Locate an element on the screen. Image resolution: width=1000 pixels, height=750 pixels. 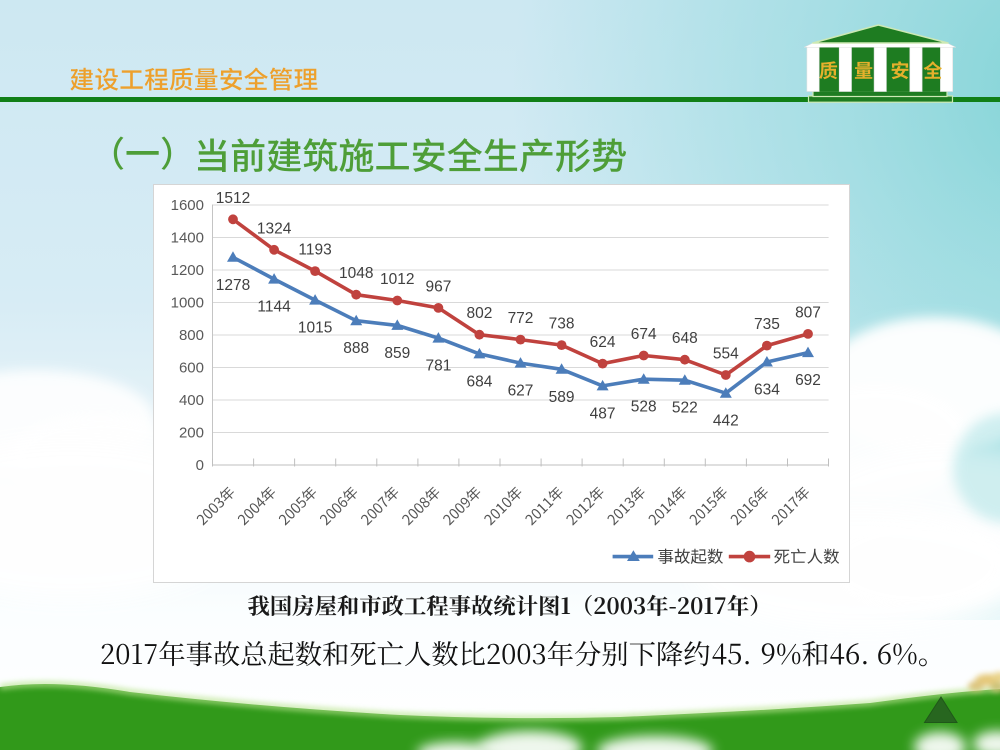
svg-text: 1512 is located at coordinates (233, 198).